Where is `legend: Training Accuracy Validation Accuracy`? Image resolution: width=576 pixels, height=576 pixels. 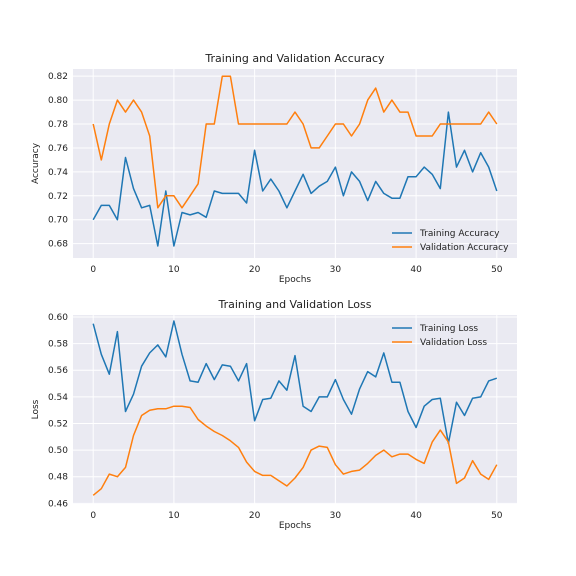 legend: Training Accuracy Validation Accuracy is located at coordinates (450, 241).